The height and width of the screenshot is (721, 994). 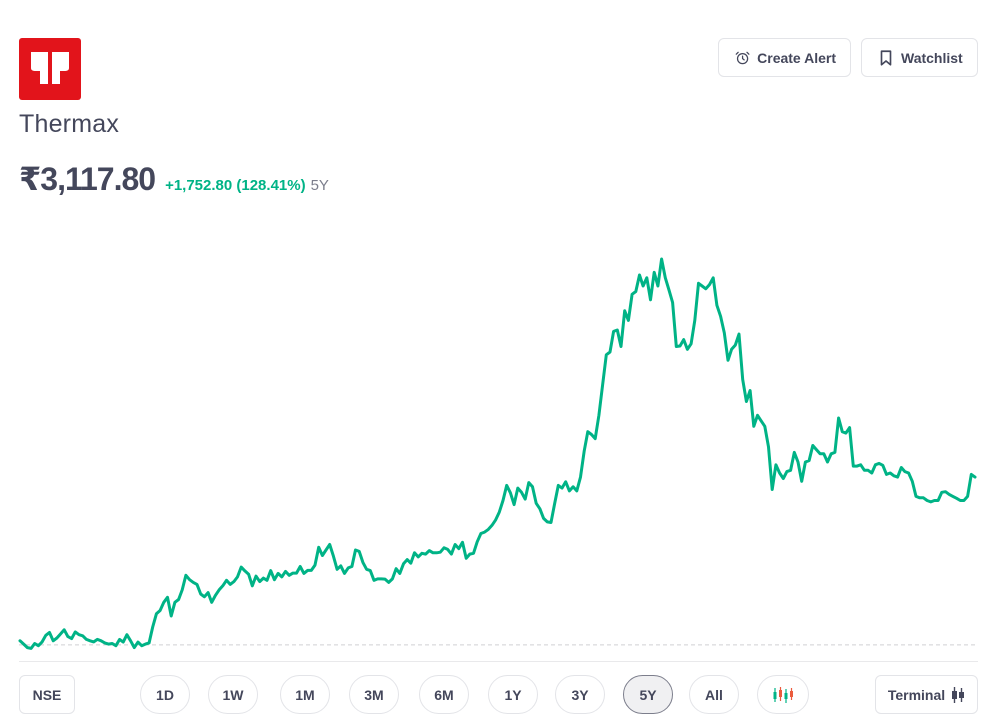 What do you see at coordinates (498, 661) in the screenshot?
I see `chart-divider` at bounding box center [498, 661].